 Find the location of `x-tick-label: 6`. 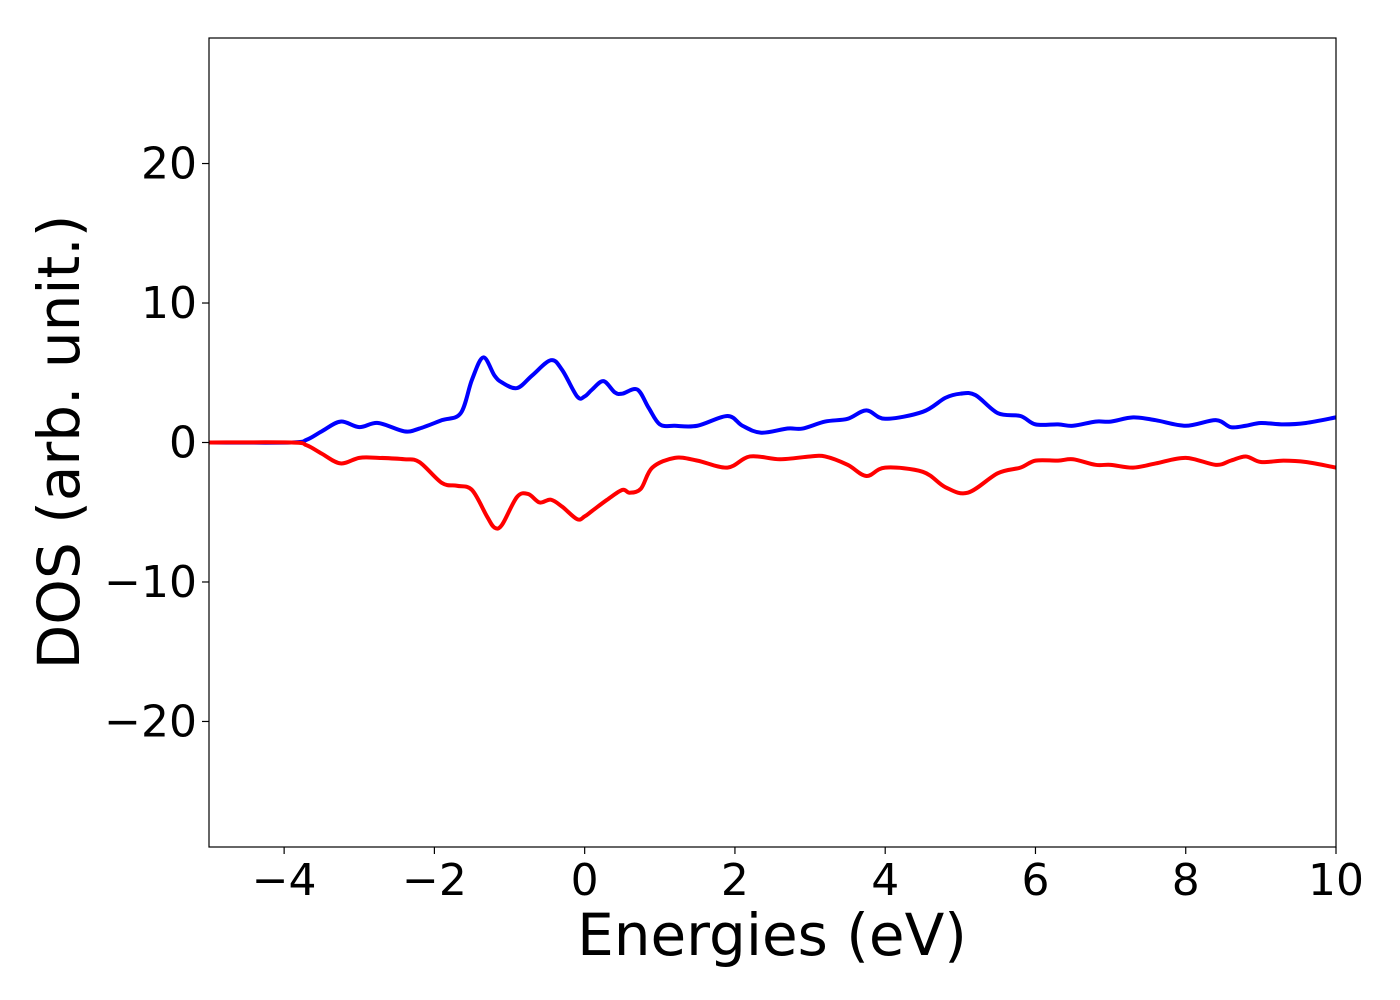

x-tick-label: 6 is located at coordinates (1035, 880).